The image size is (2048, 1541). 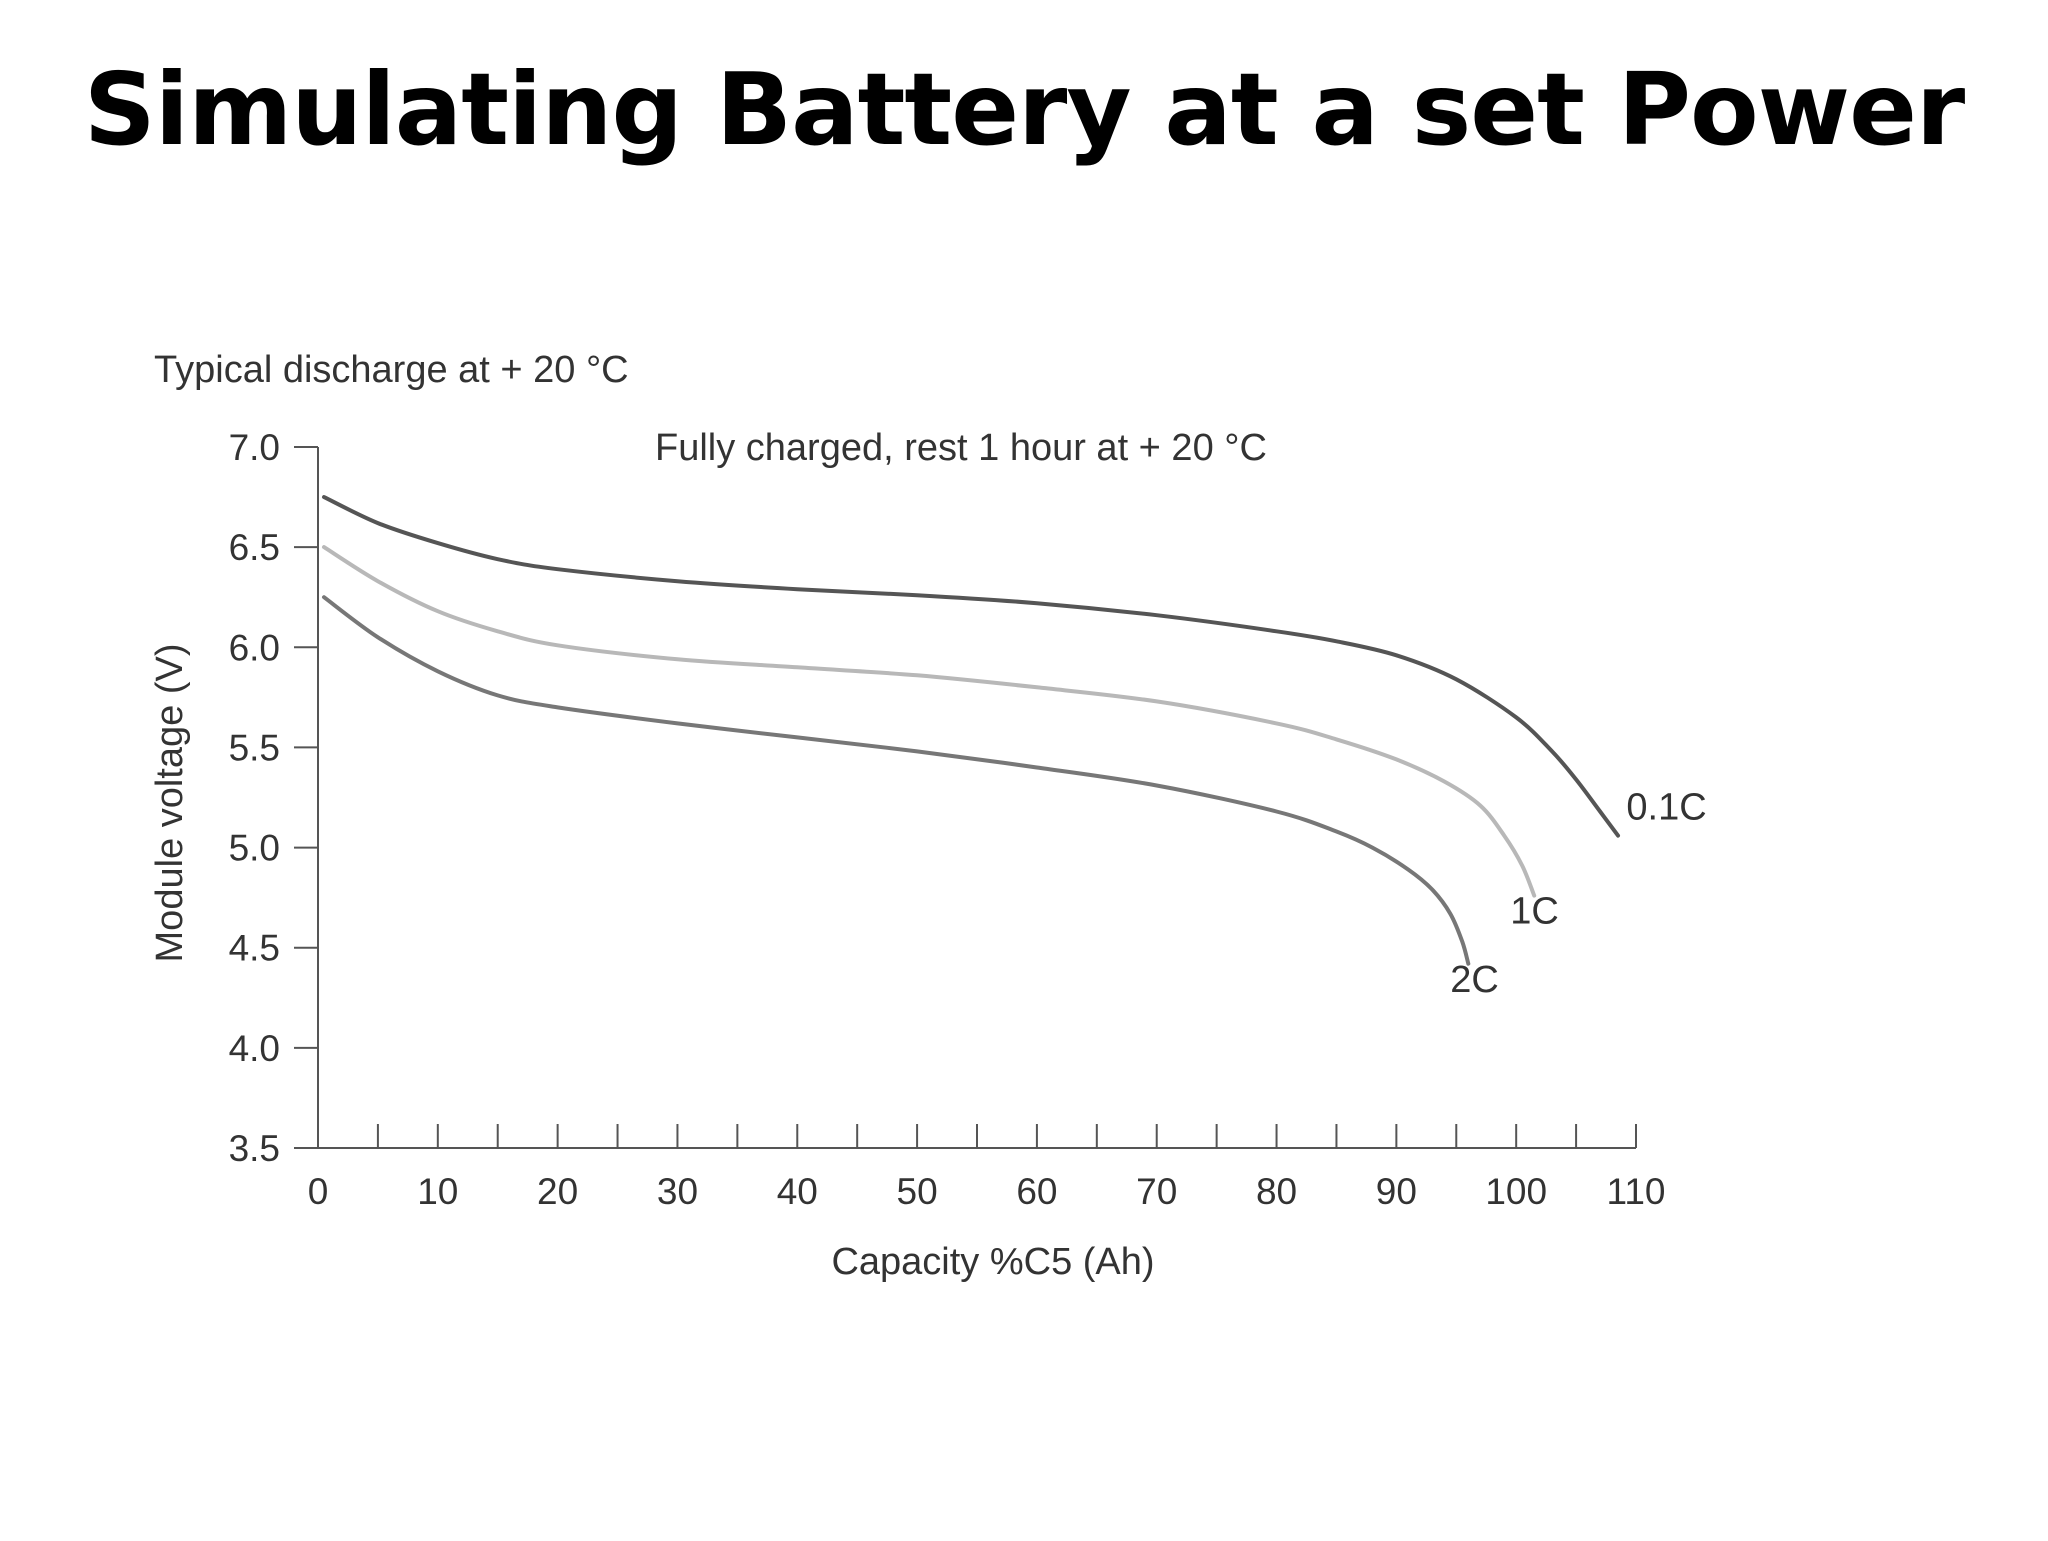 What do you see at coordinates (1534, 912) in the screenshot?
I see `series-label: 1C` at bounding box center [1534, 912].